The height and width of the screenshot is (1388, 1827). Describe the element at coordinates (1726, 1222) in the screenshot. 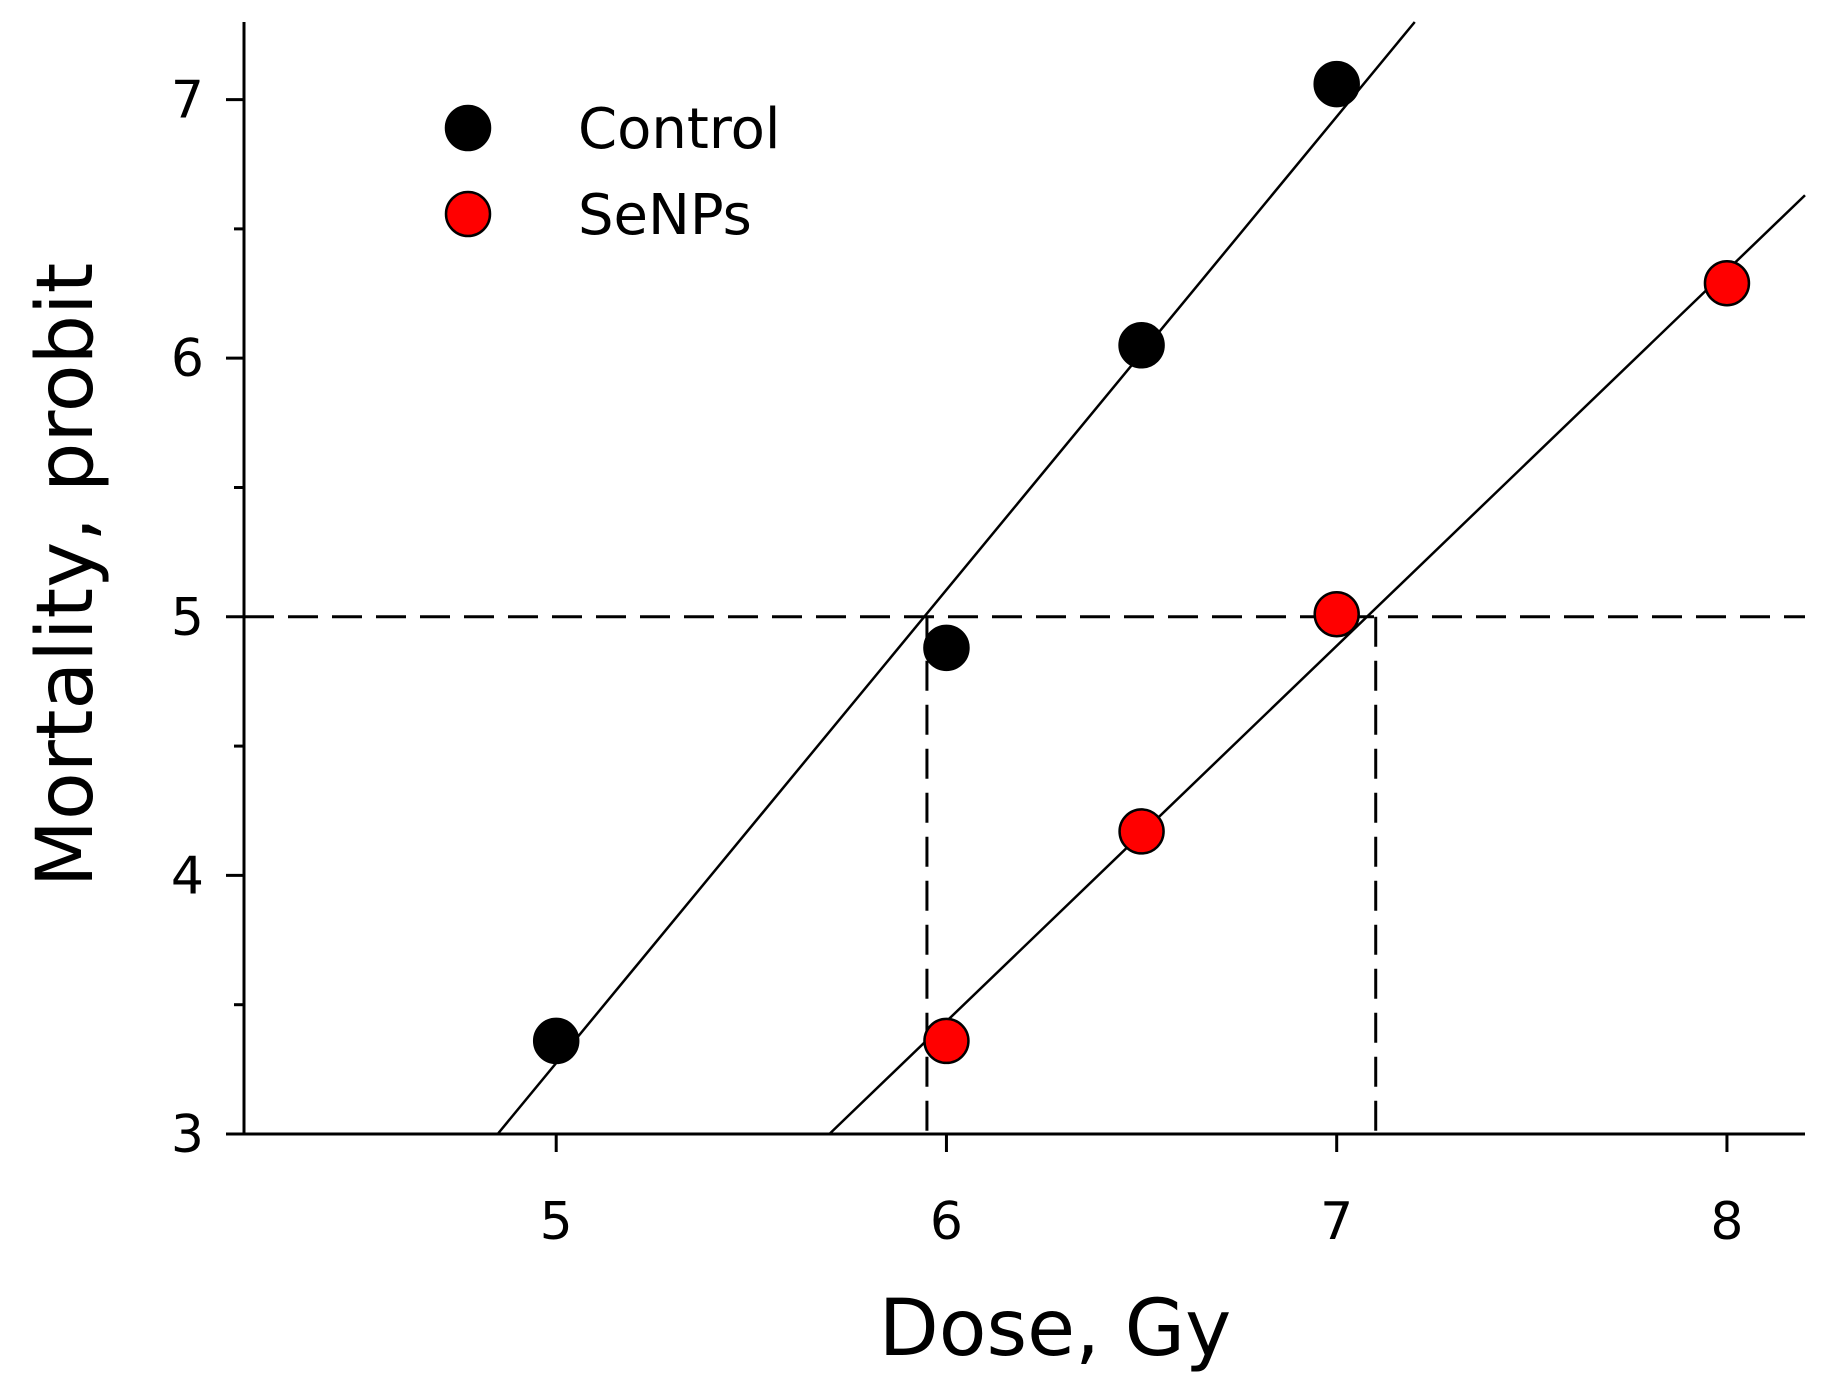

I see `x-tick-label-8: 8` at that location.